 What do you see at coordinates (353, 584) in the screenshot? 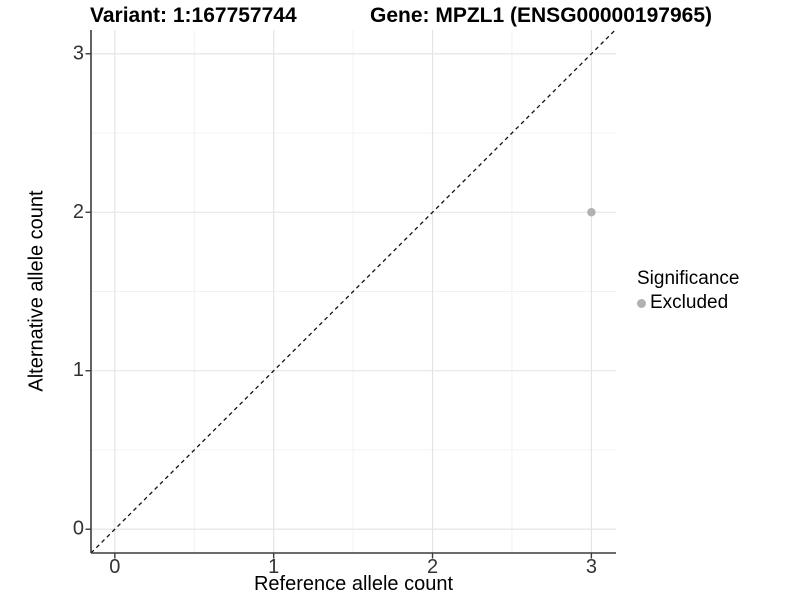
I see `x-axis-title: Reference allele count` at bounding box center [353, 584].